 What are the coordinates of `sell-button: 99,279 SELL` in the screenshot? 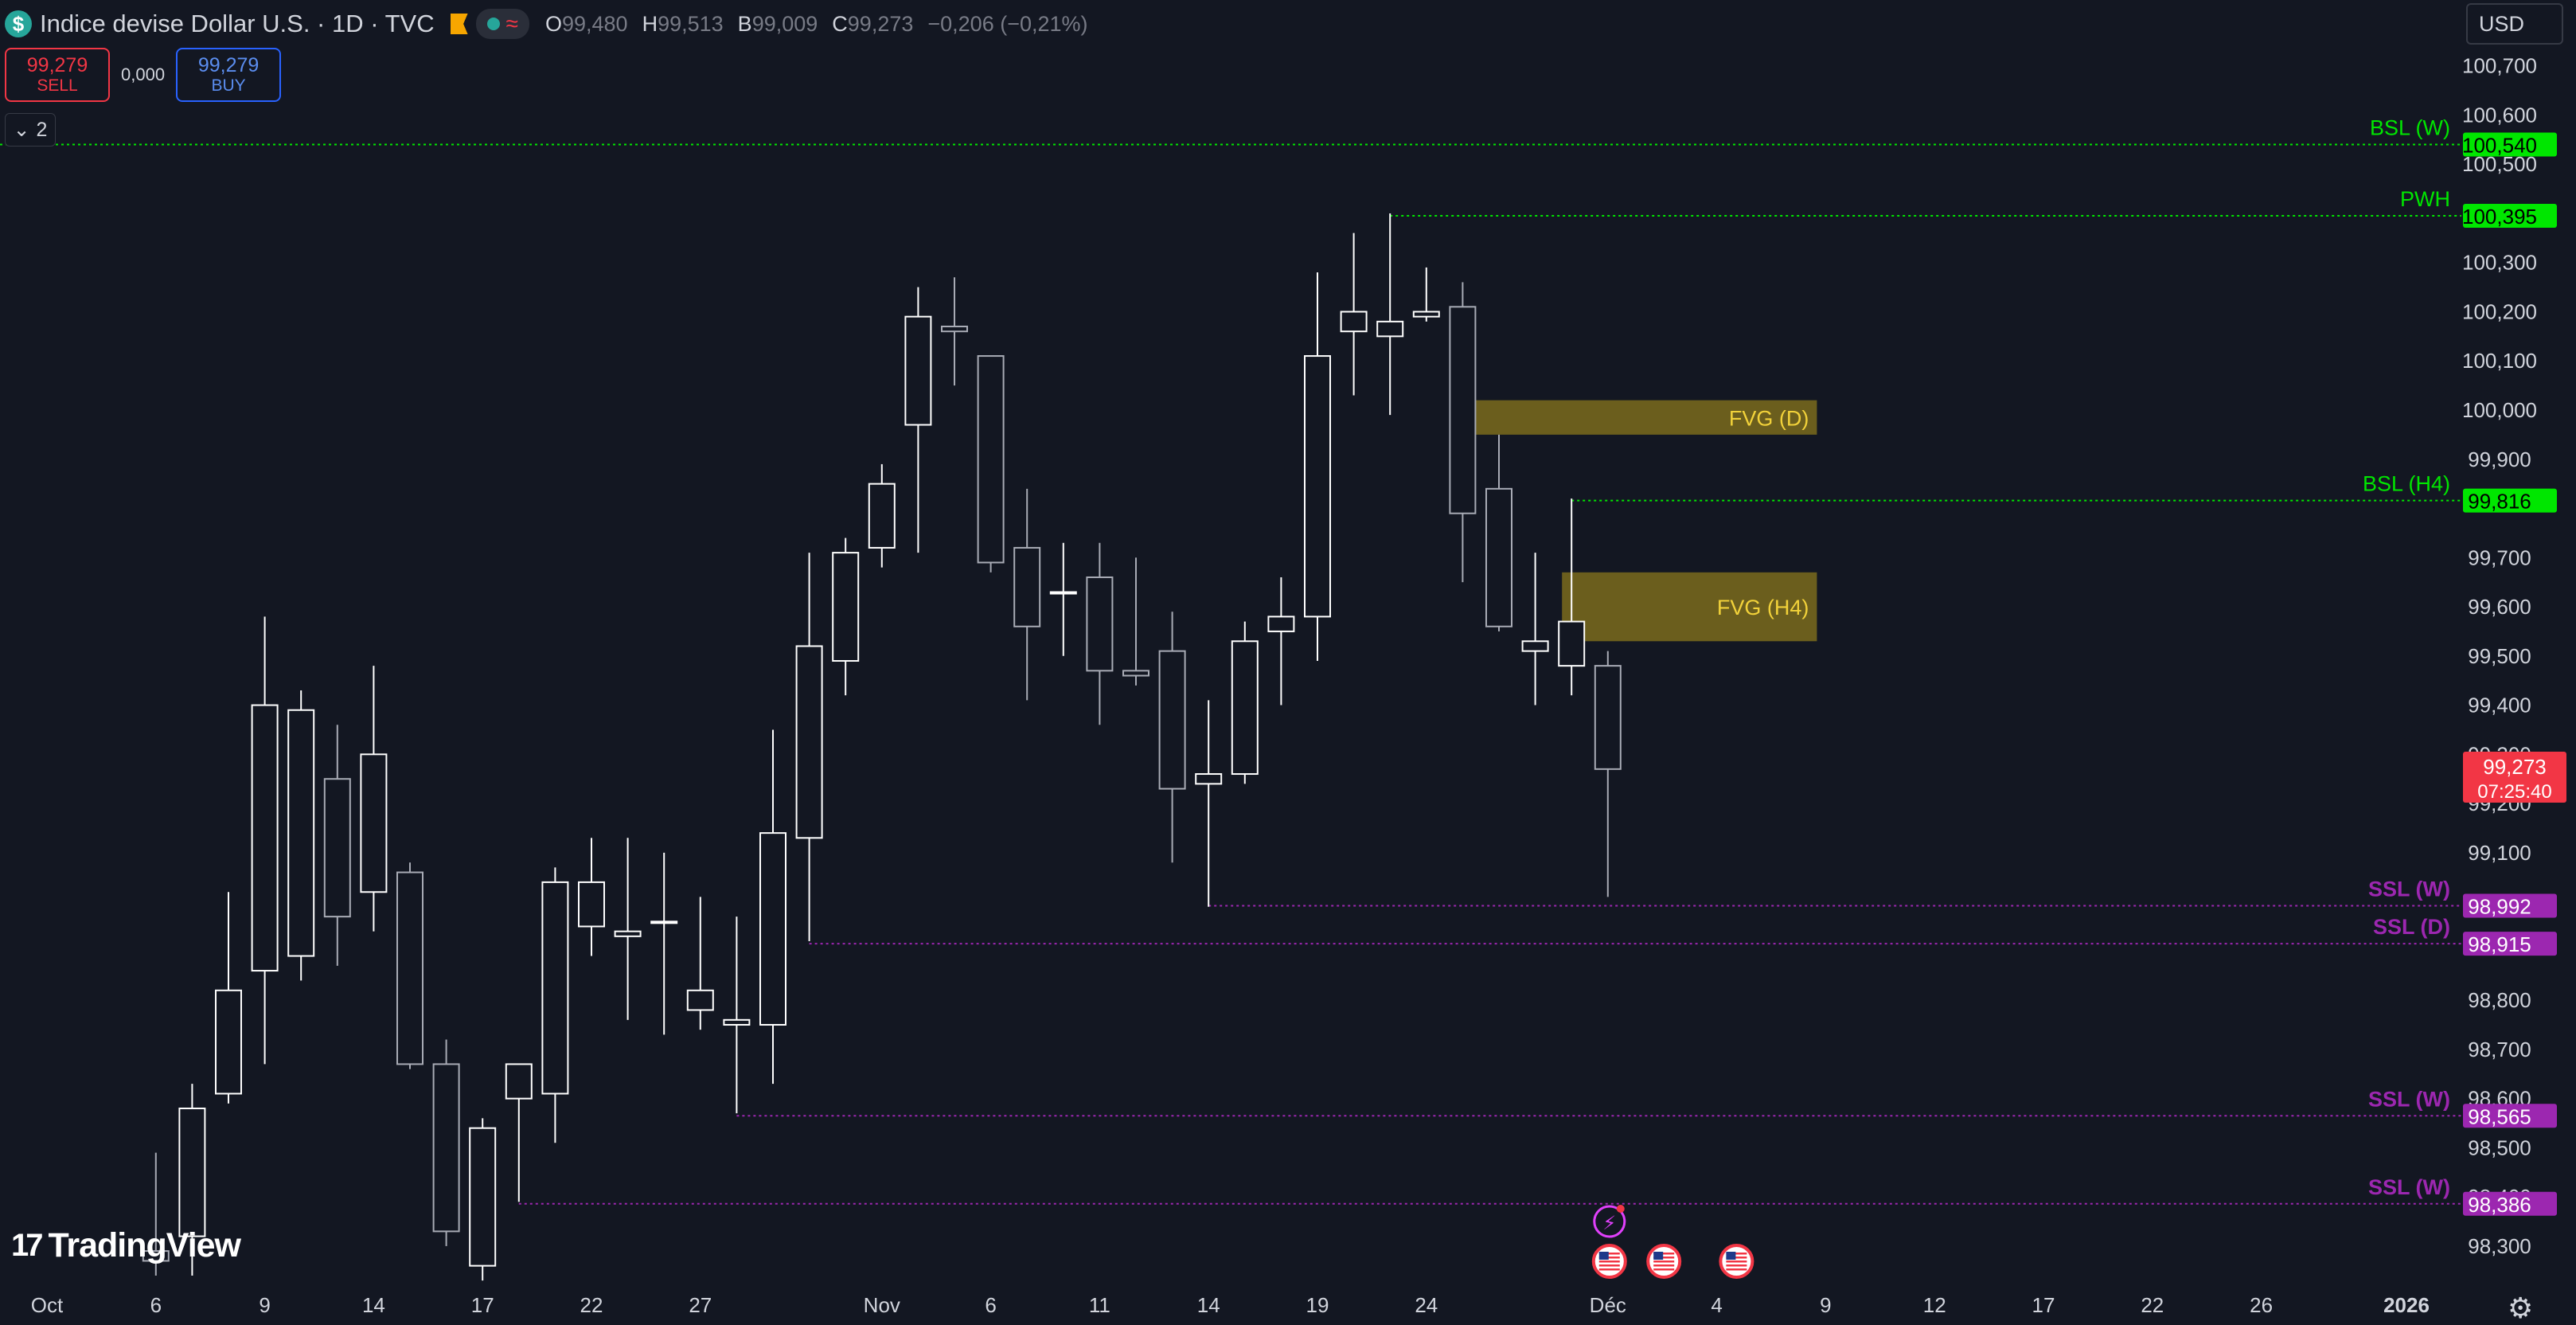 It's located at (57, 75).